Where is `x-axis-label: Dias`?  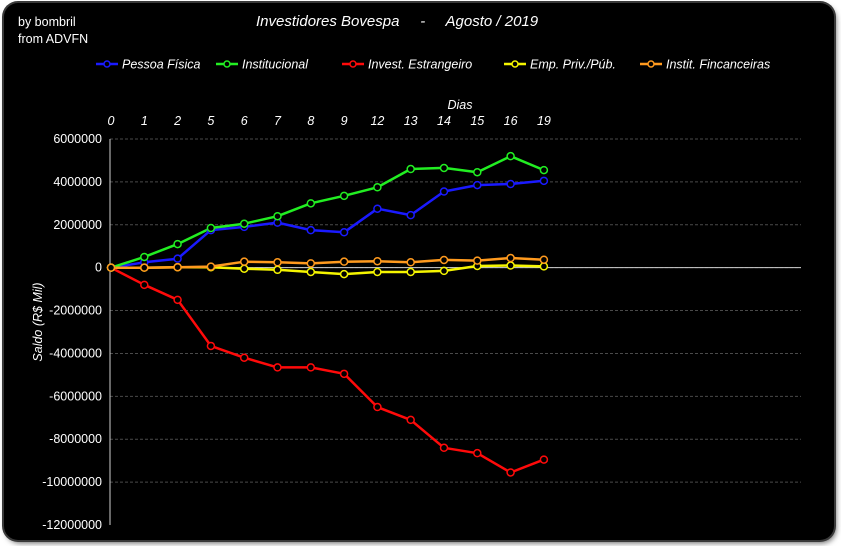
x-axis-label: Dias is located at coordinates (459, 105).